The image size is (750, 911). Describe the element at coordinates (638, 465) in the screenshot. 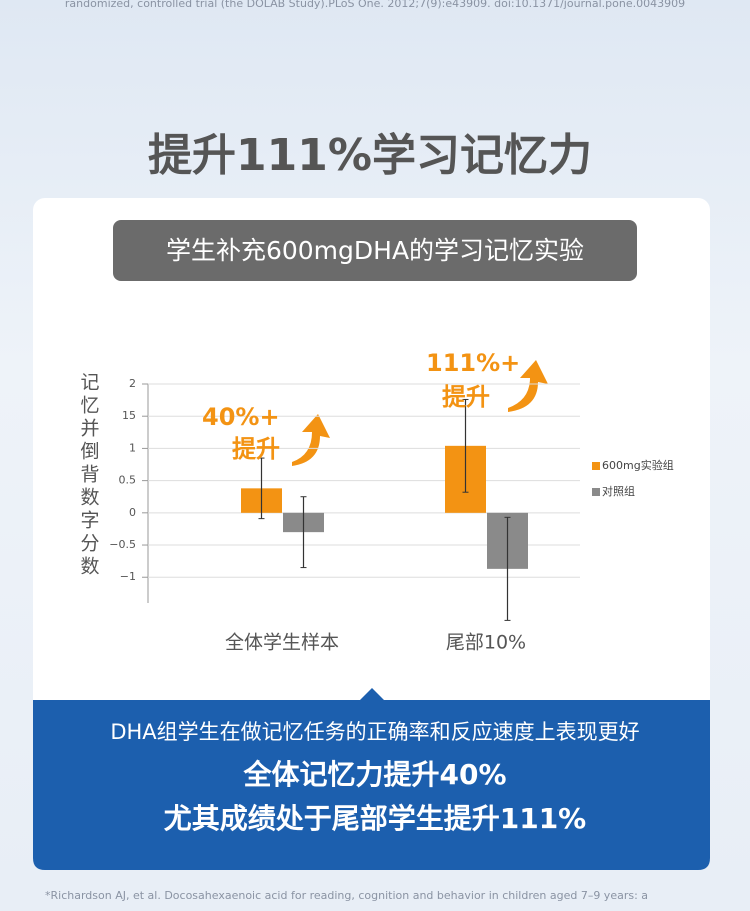

I see `legend-label: 600mg实验组` at that location.